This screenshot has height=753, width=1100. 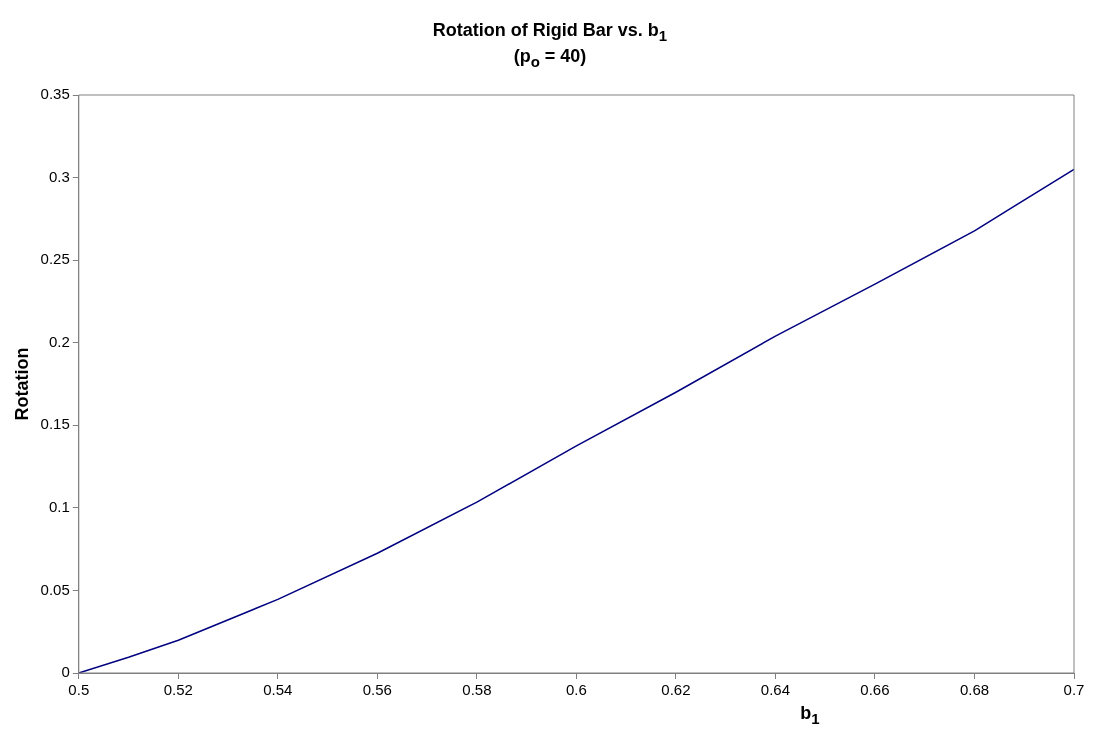 I want to click on x-tick-label: 0.6, so click(x=576, y=690).